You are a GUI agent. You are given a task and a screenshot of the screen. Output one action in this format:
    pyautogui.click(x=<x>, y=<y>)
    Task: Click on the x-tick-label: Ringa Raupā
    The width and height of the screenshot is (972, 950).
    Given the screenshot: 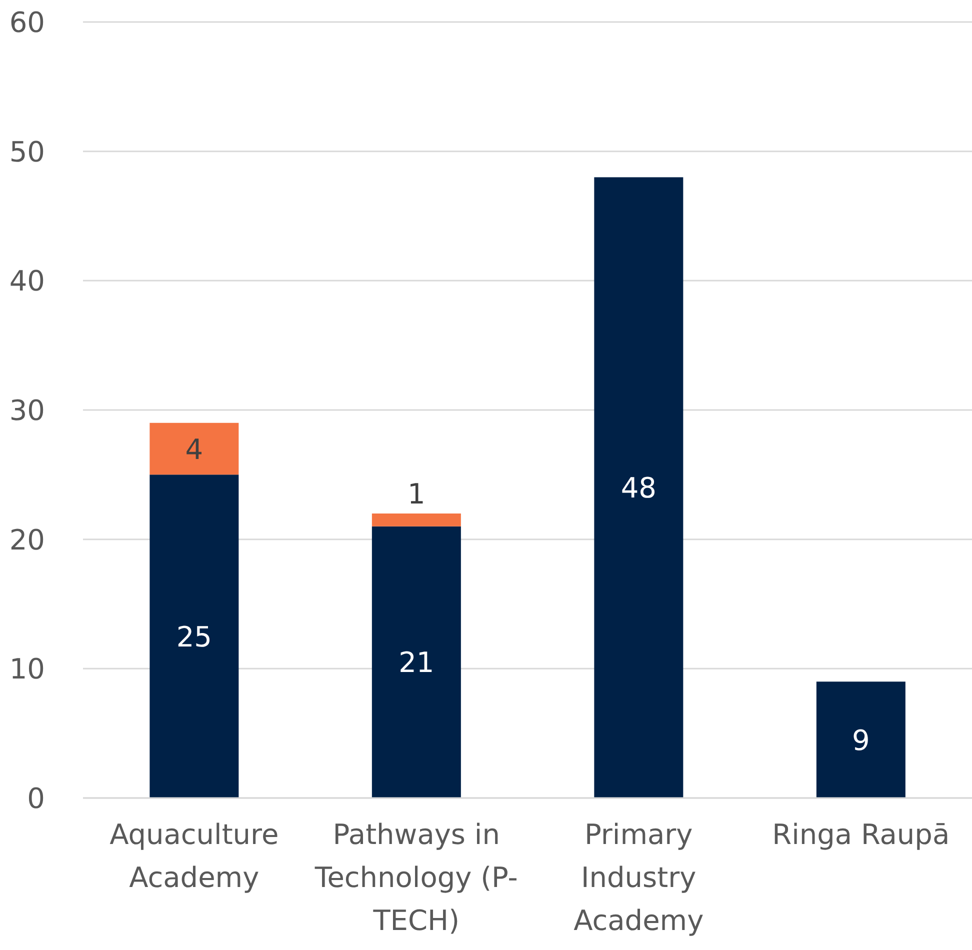 What is the action you would take?
    pyautogui.click(x=861, y=834)
    